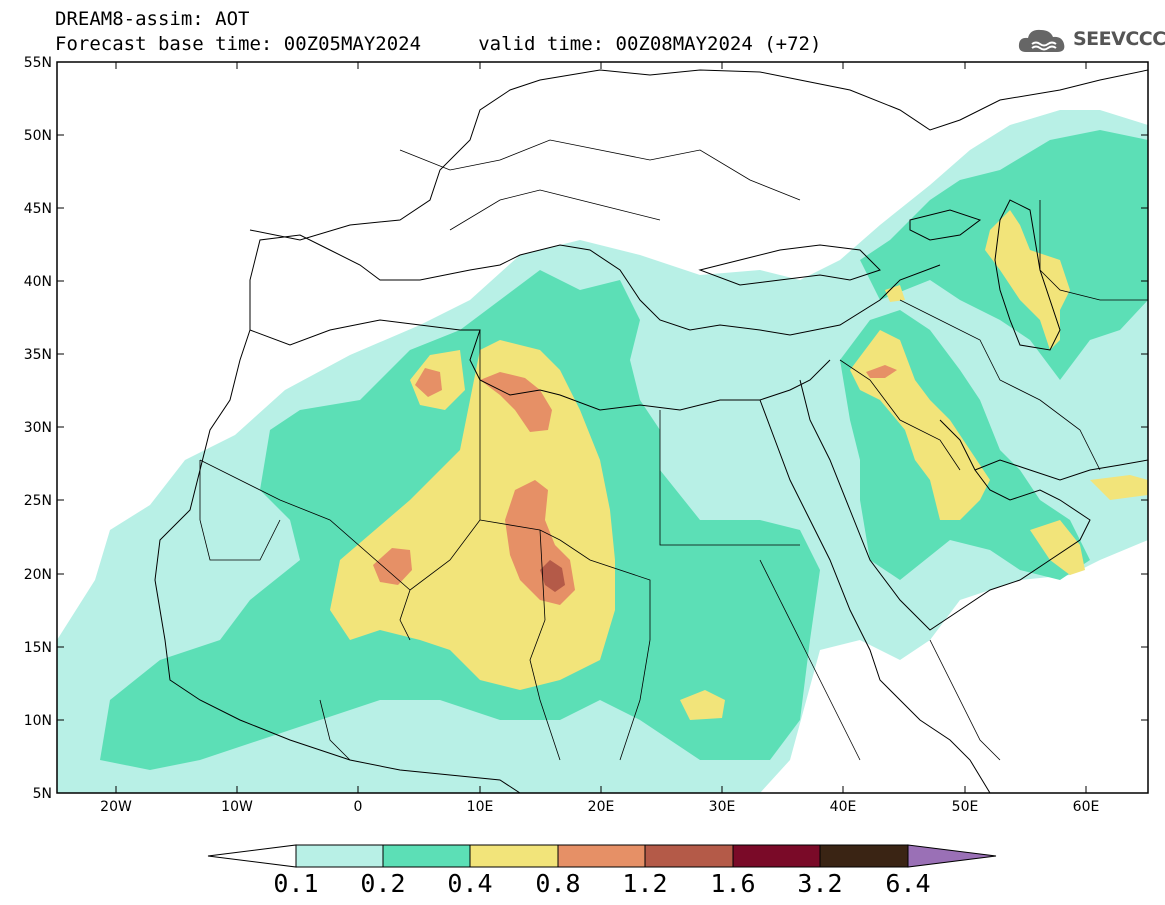  I want to click on colorbar-low-arrow, so click(252, 856).